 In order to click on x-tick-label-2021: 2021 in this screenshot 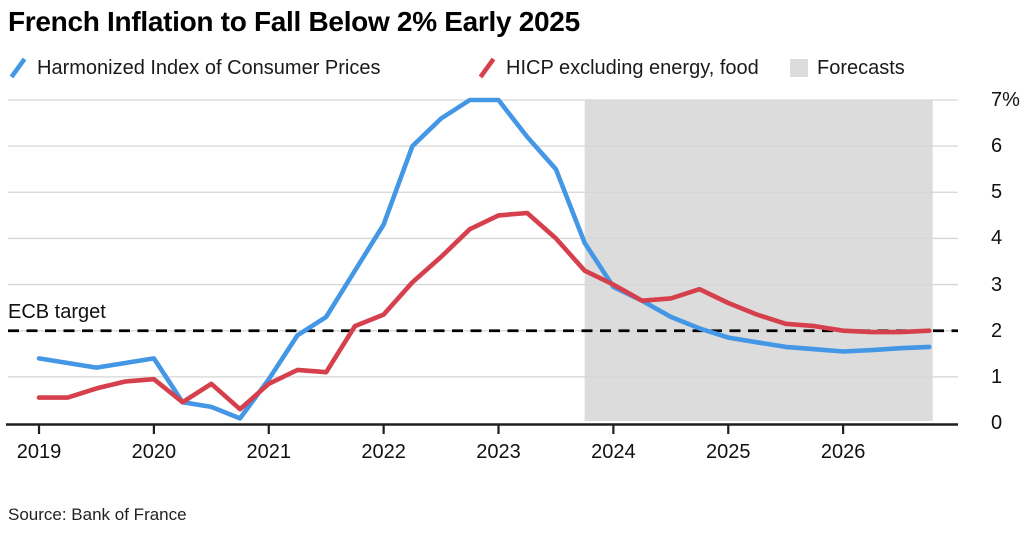, I will do `click(269, 452)`.